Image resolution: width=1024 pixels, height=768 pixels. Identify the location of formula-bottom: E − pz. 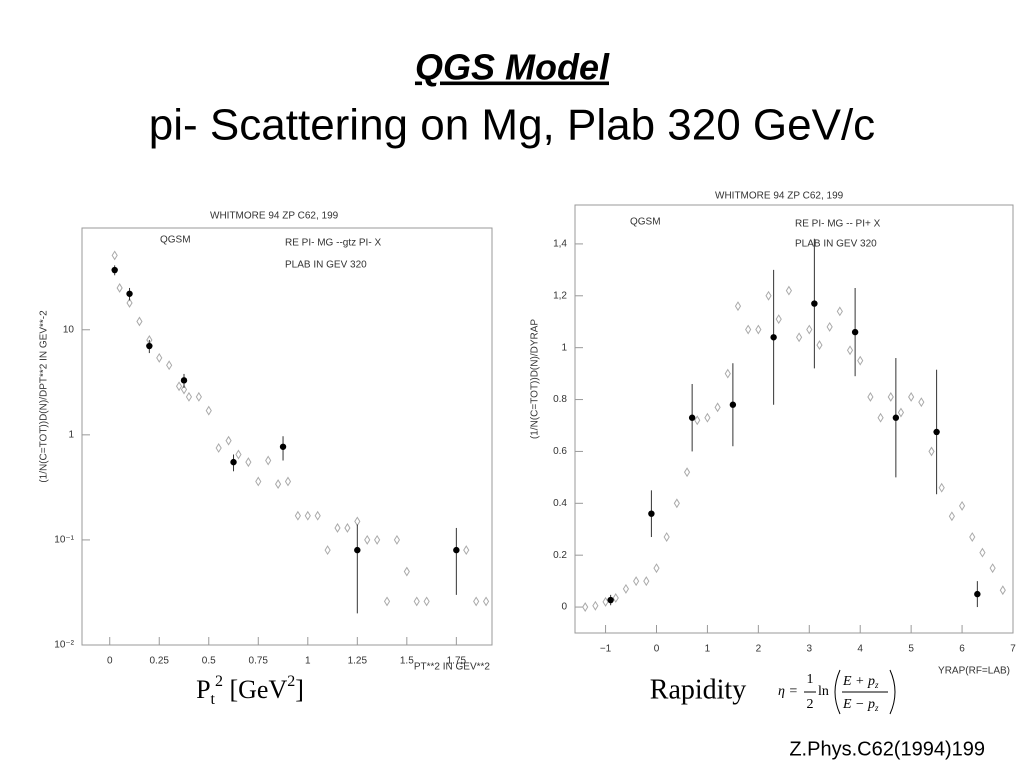
(860, 705).